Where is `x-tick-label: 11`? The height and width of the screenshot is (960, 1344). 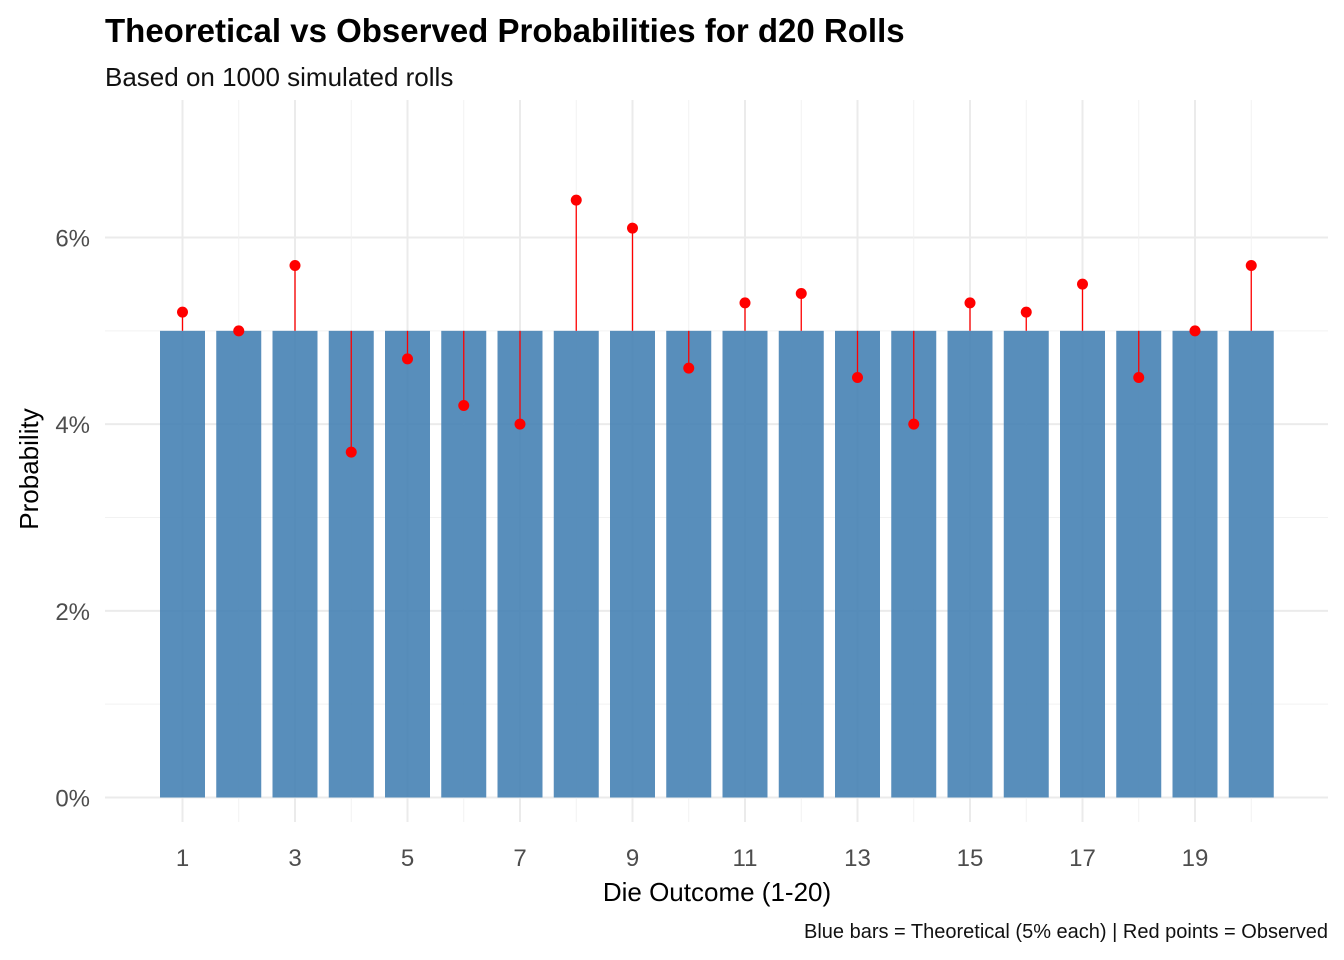
x-tick-label: 11 is located at coordinates (745, 858).